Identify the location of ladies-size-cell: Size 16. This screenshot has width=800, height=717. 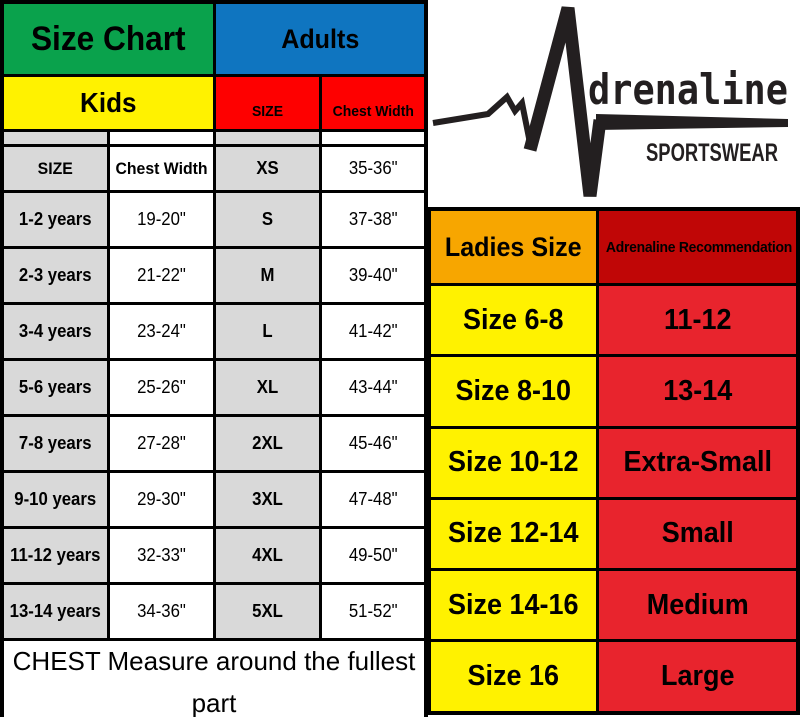
(513, 677).